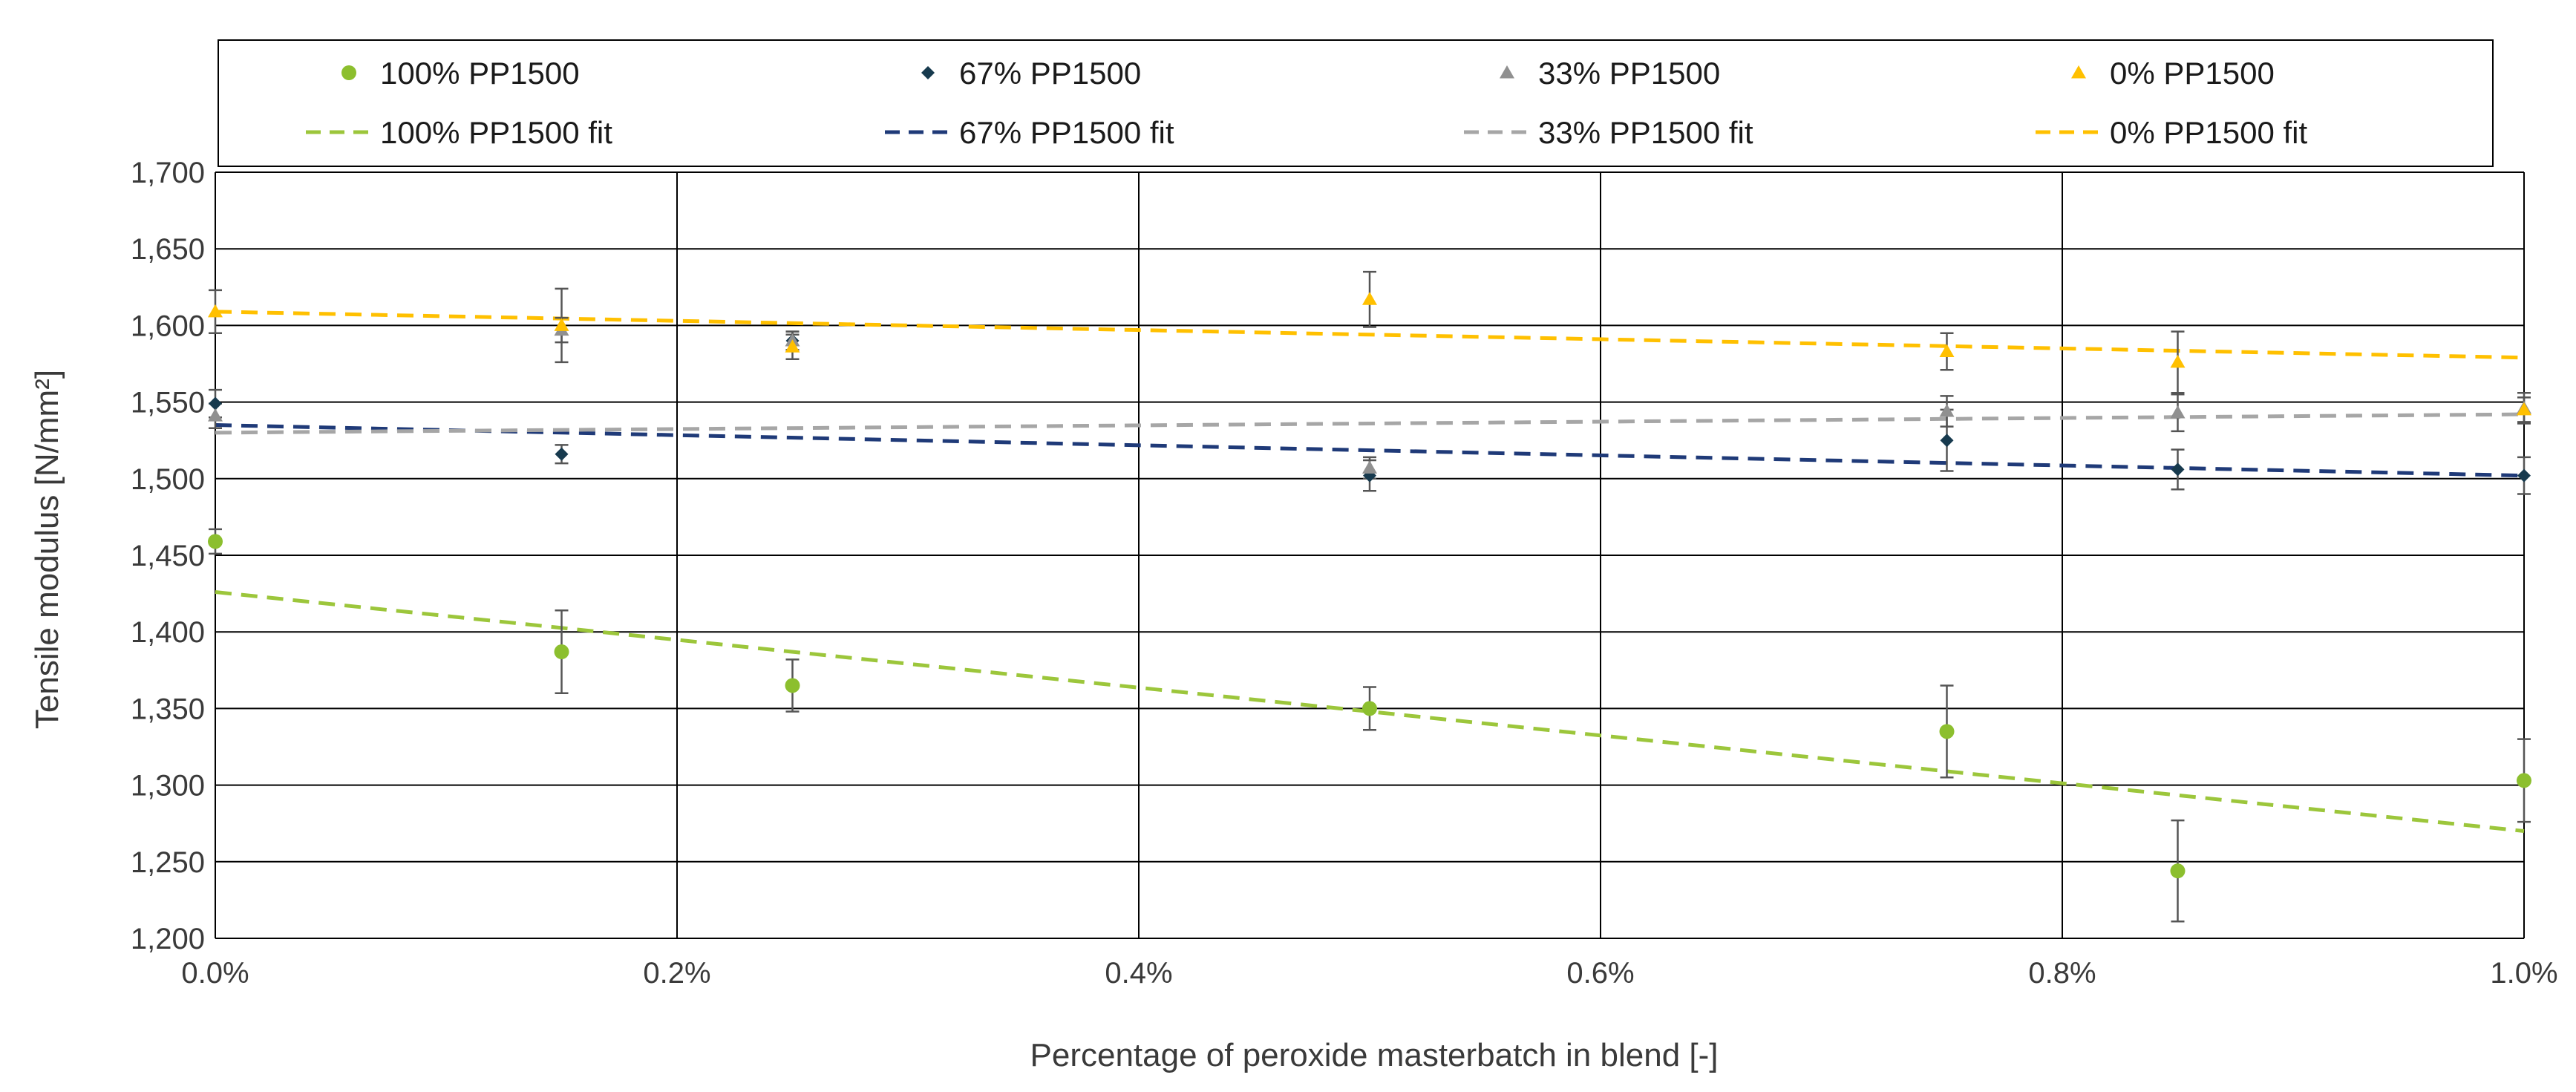 Image resolution: width=2576 pixels, height=1092 pixels. What do you see at coordinates (1066, 132) in the screenshot?
I see `legend-fit-label: 67% PP1500 fit` at bounding box center [1066, 132].